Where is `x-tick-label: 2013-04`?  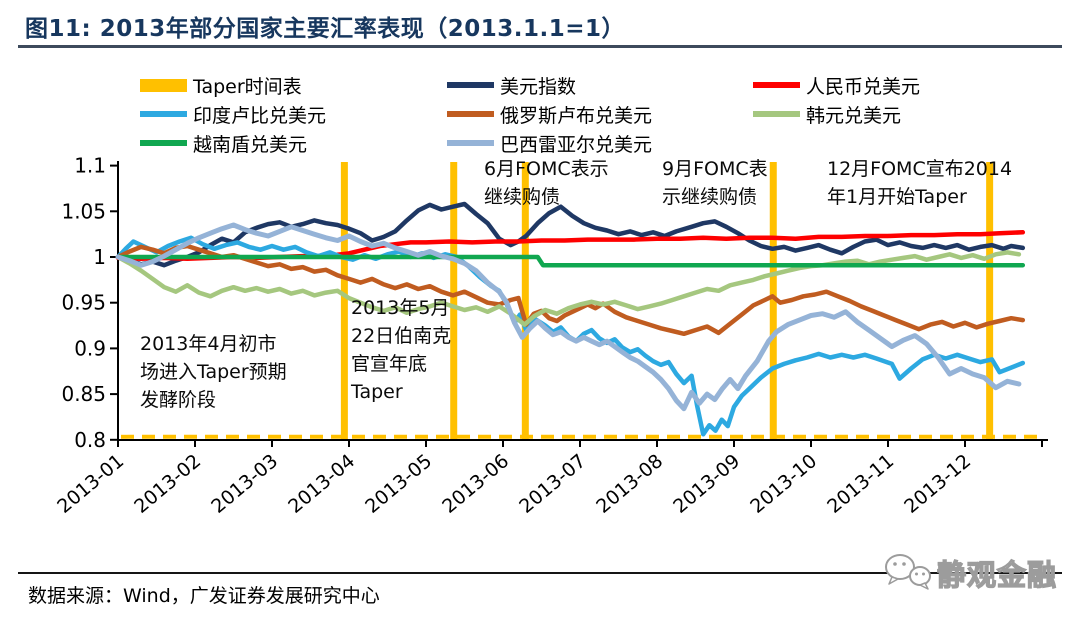
x-tick-label: 2013-04 is located at coordinates (321, 484).